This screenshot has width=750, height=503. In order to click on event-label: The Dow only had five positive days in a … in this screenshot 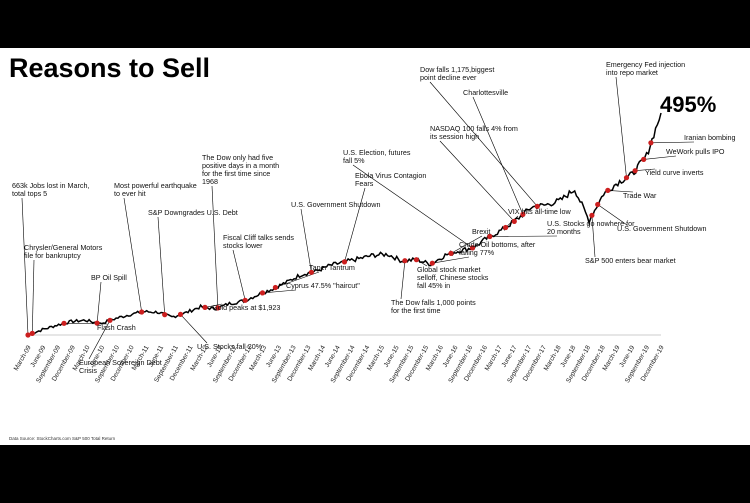, I will do `click(240, 169)`.